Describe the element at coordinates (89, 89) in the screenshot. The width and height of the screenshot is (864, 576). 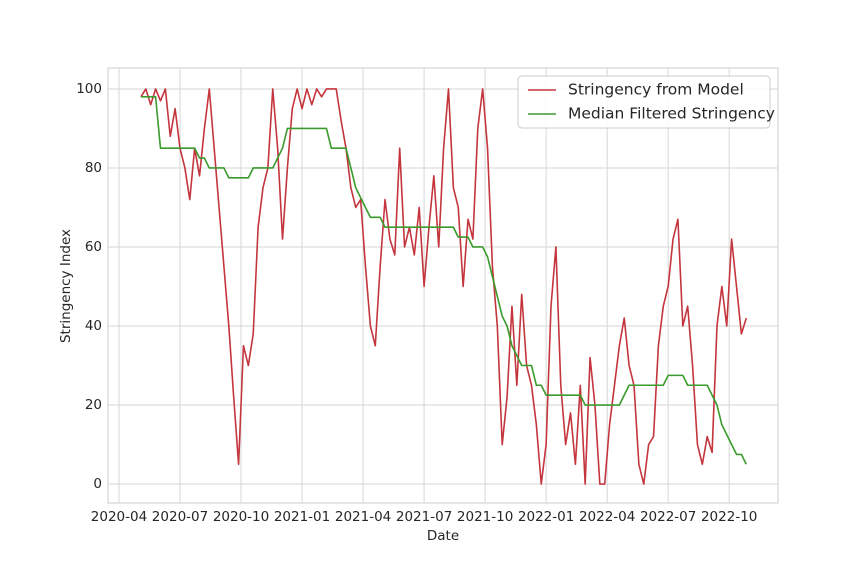
I see `y-tick-label: 100` at that location.